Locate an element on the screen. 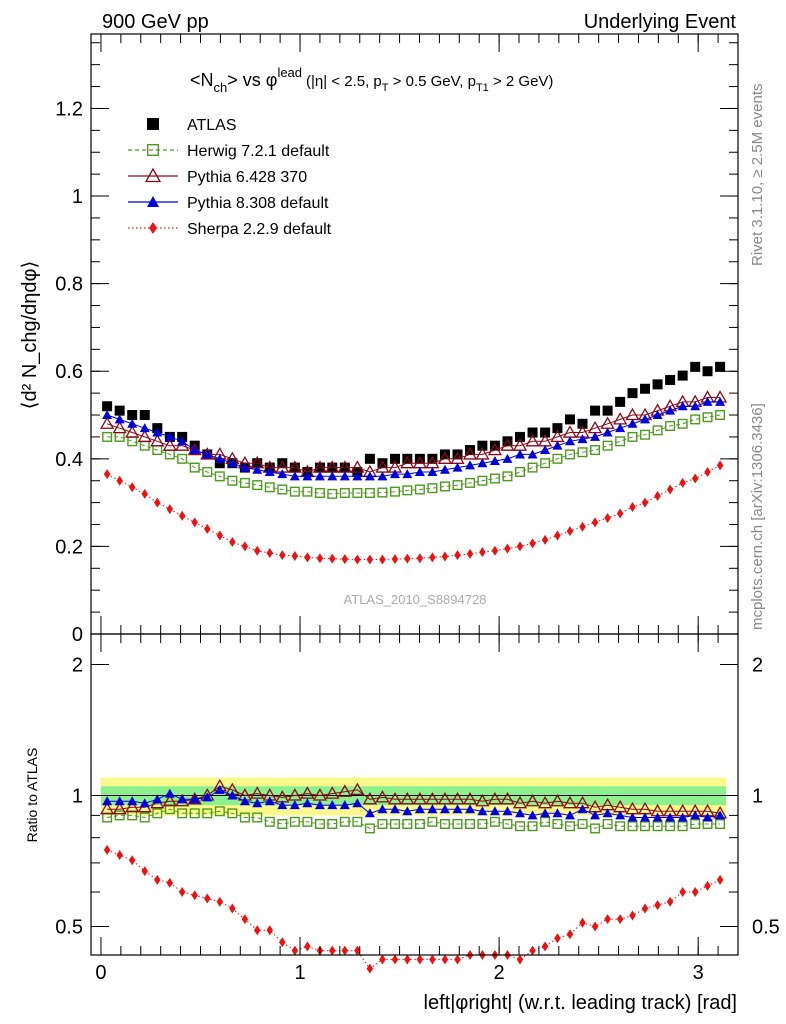 Image resolution: width=786 pixels, height=1024 pixels. tick-label: 3 is located at coordinates (698, 973).